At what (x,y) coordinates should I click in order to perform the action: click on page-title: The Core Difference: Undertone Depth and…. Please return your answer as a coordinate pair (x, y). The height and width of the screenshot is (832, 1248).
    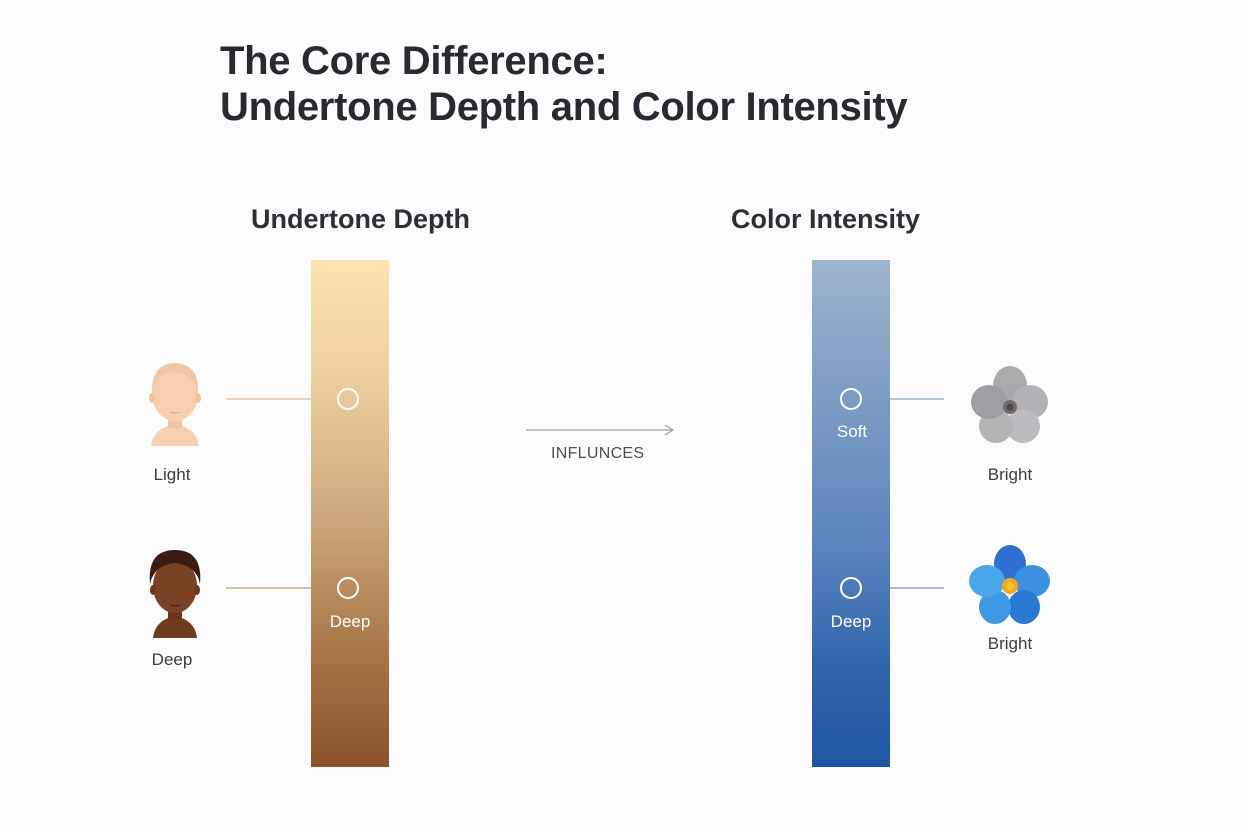
    Looking at the image, I should click on (564, 84).